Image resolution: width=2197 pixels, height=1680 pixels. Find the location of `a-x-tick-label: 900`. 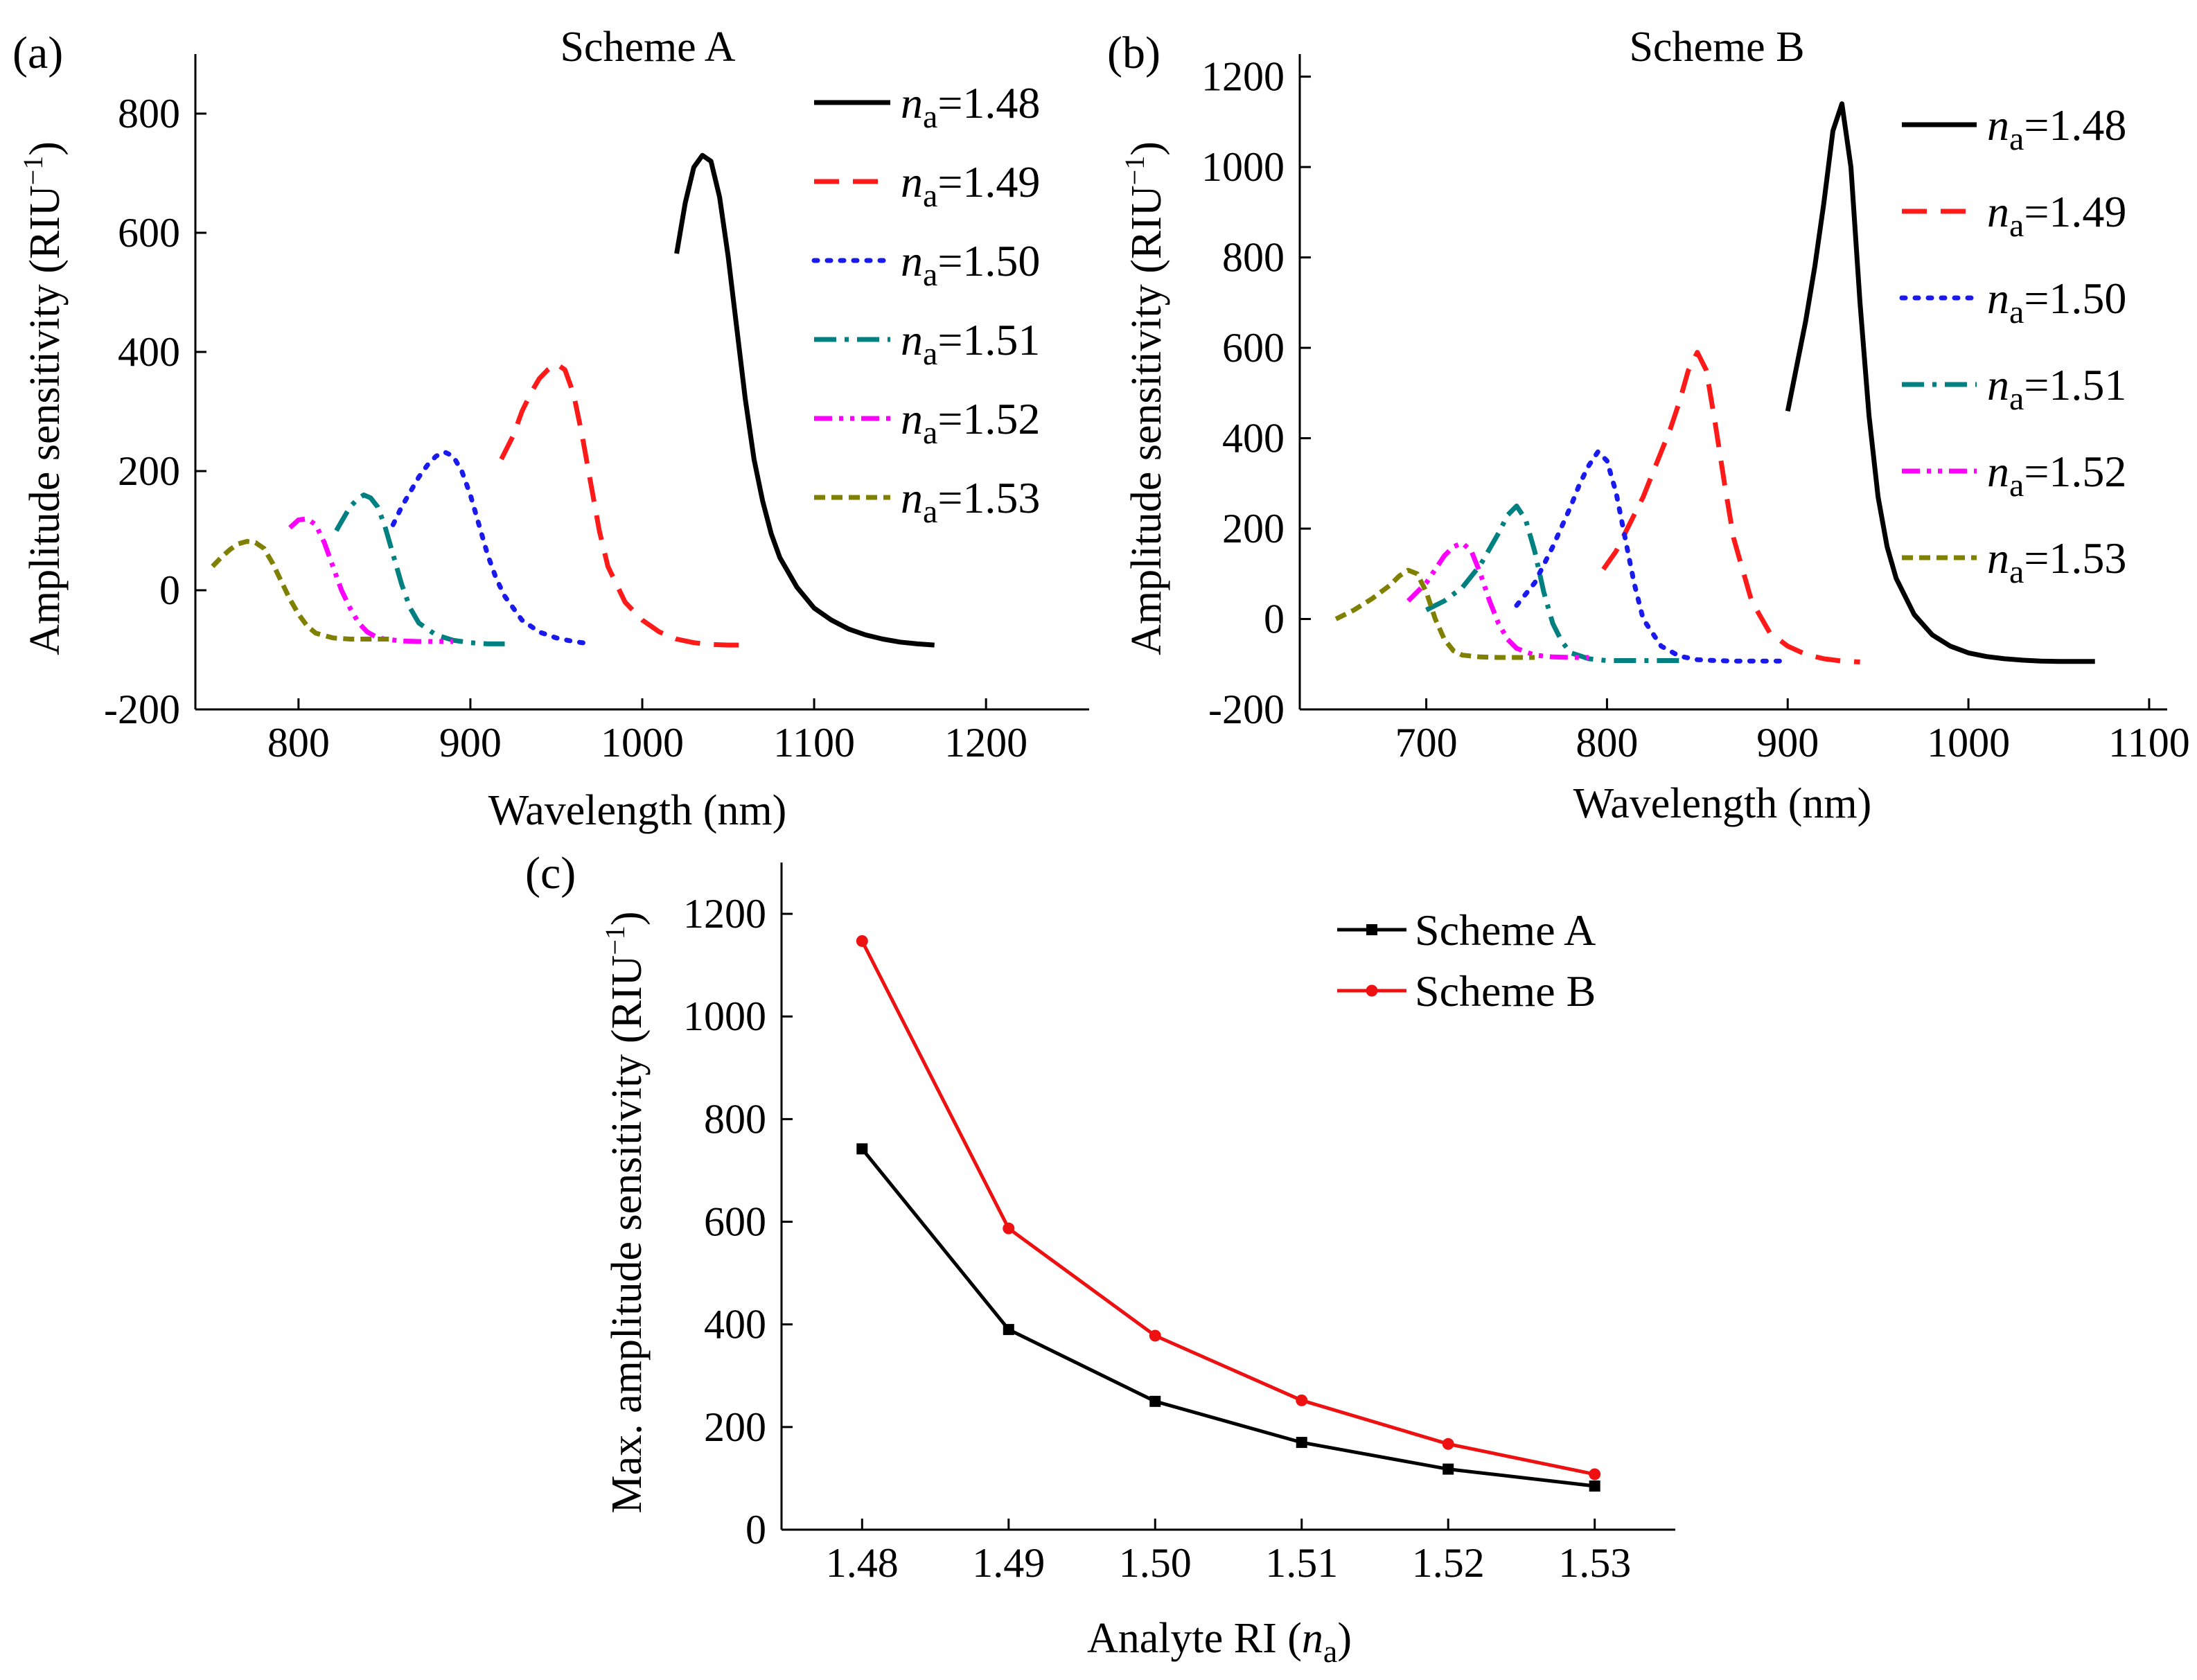

a-x-tick-label: 900 is located at coordinates (470, 743).